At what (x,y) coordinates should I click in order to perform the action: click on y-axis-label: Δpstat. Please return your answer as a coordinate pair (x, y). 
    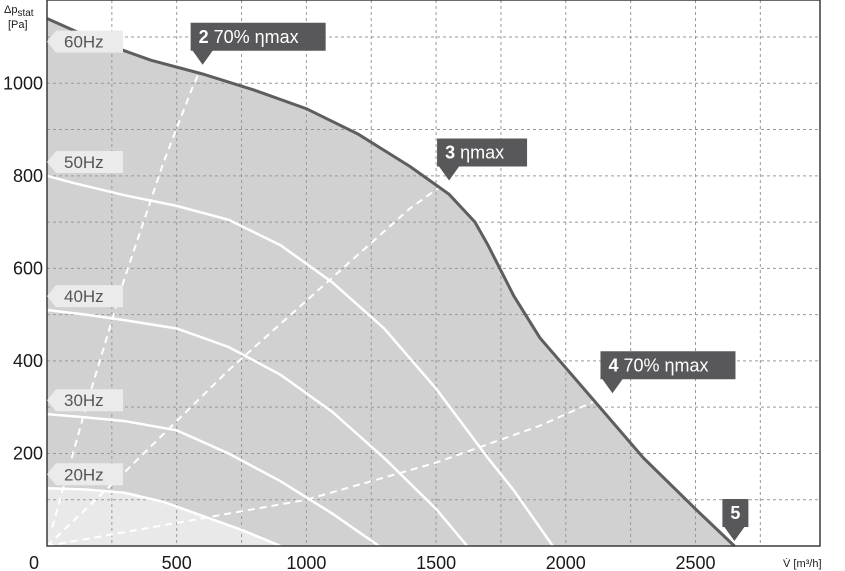
    Looking at the image, I should click on (19, 11).